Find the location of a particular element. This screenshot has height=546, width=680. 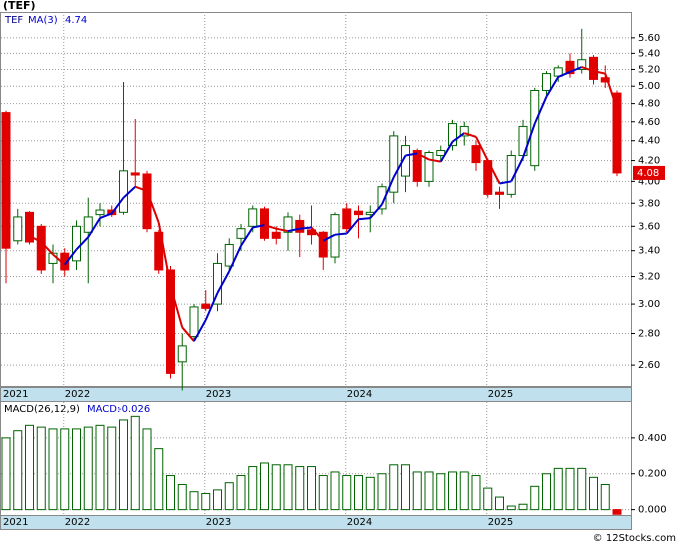

chart-title: (TEF) is located at coordinates (19, 6).